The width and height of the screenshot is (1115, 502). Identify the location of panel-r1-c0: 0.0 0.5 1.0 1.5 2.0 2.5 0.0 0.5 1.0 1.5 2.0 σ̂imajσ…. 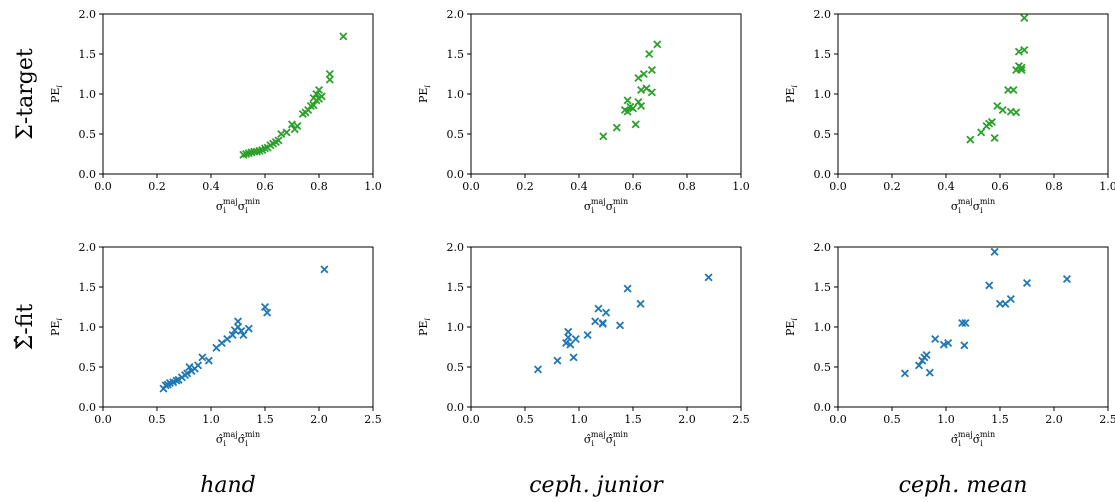
(215, 344).